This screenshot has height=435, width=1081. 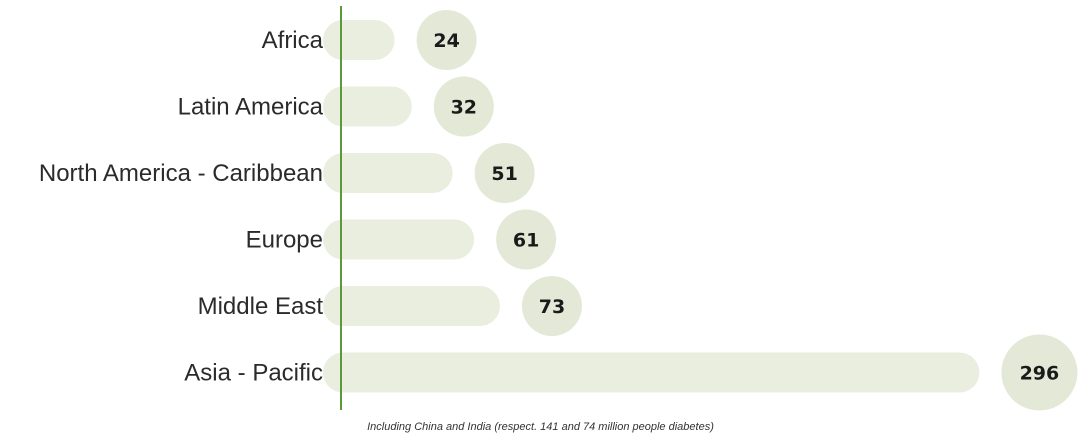 I want to click on category-label: Latin America, so click(x=251, y=107).